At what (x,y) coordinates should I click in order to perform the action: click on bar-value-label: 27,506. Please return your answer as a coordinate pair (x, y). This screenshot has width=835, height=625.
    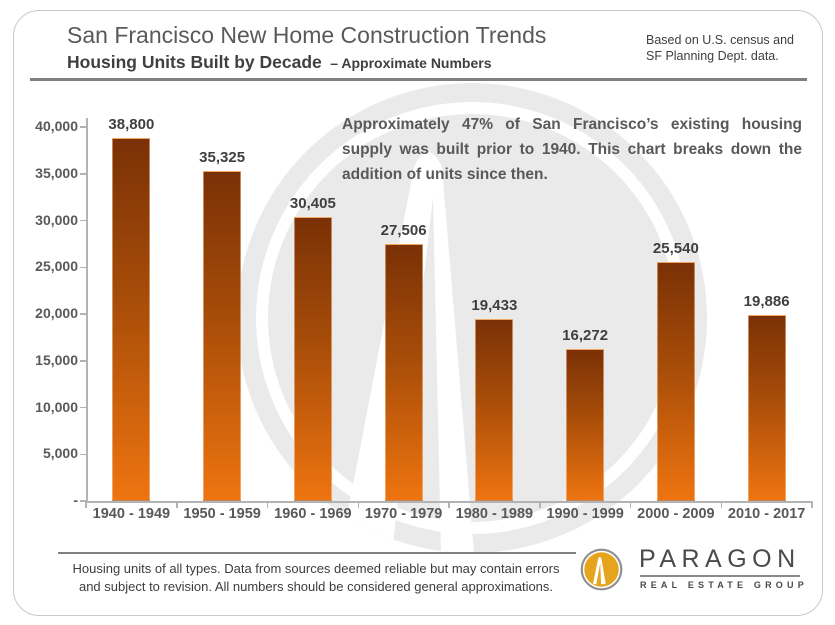
    Looking at the image, I should click on (403, 230).